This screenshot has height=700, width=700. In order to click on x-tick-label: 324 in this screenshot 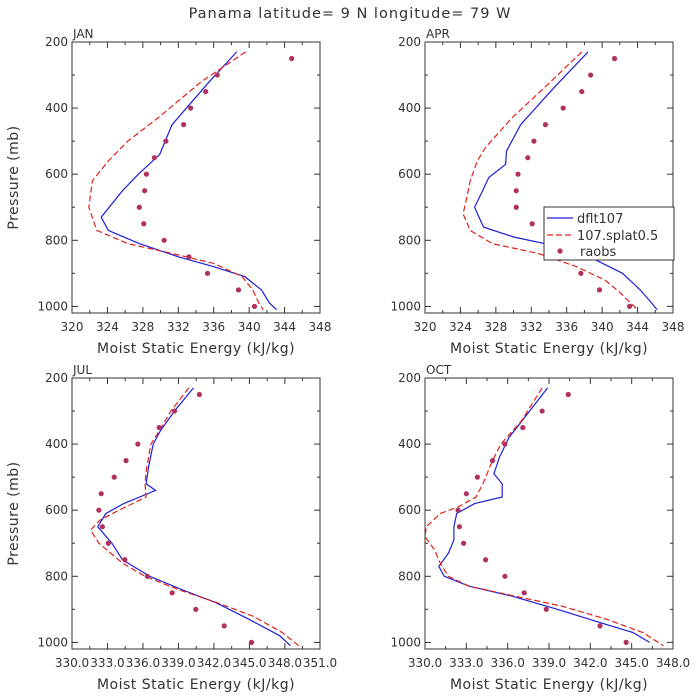, I will do `click(460, 327)`.